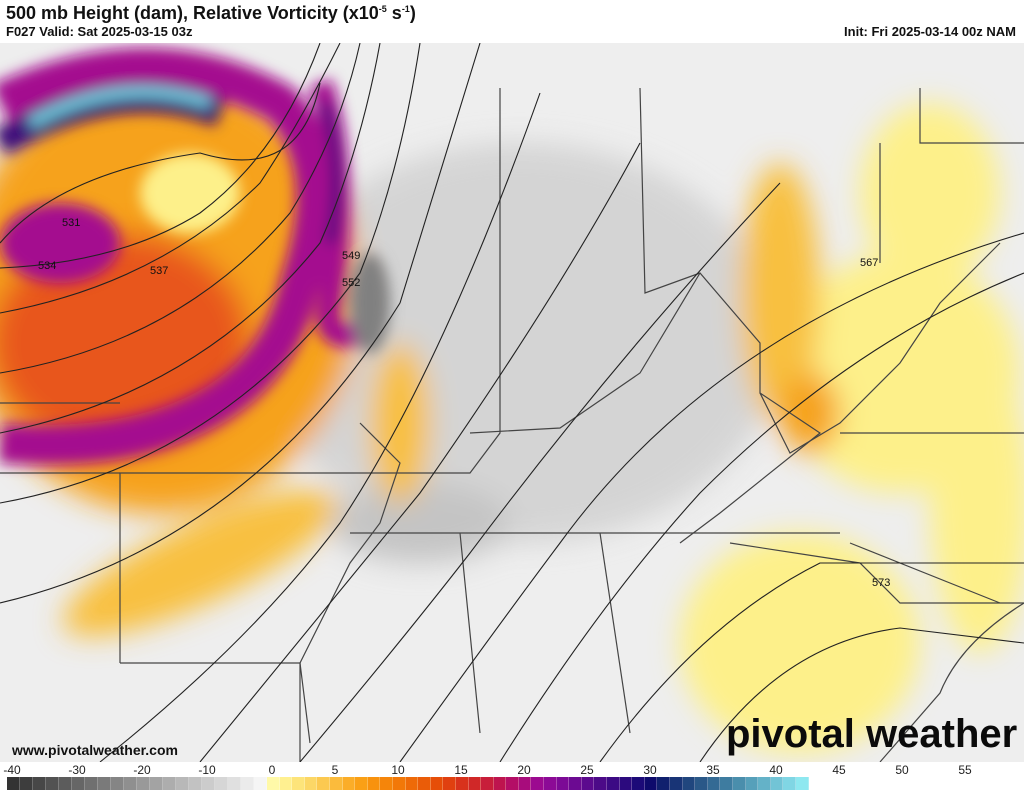  What do you see at coordinates (405, 9) in the screenshot?
I see `title-exponent-2: -1` at bounding box center [405, 9].